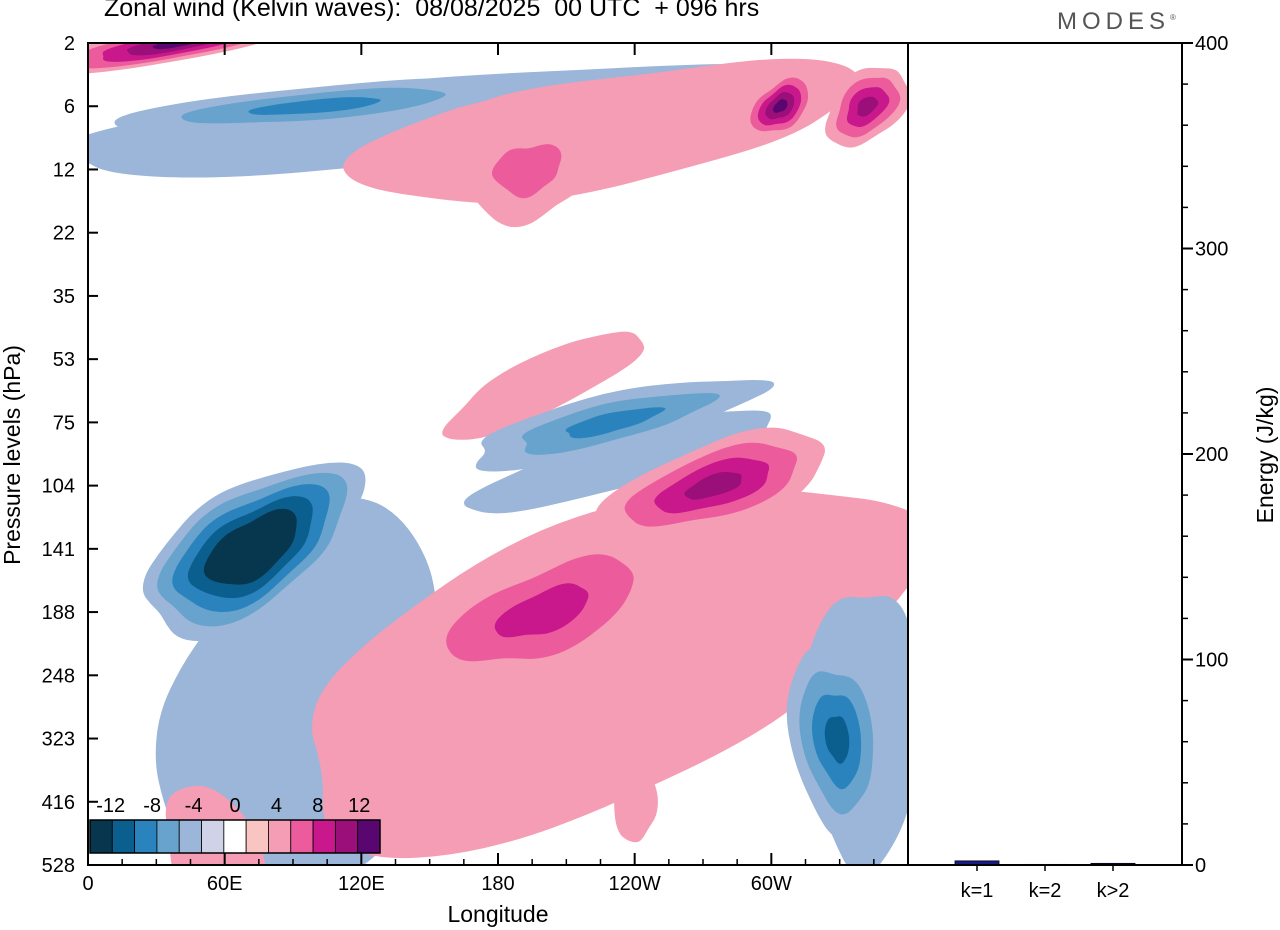  I want to click on x-tick-label: 180, so click(497, 884).